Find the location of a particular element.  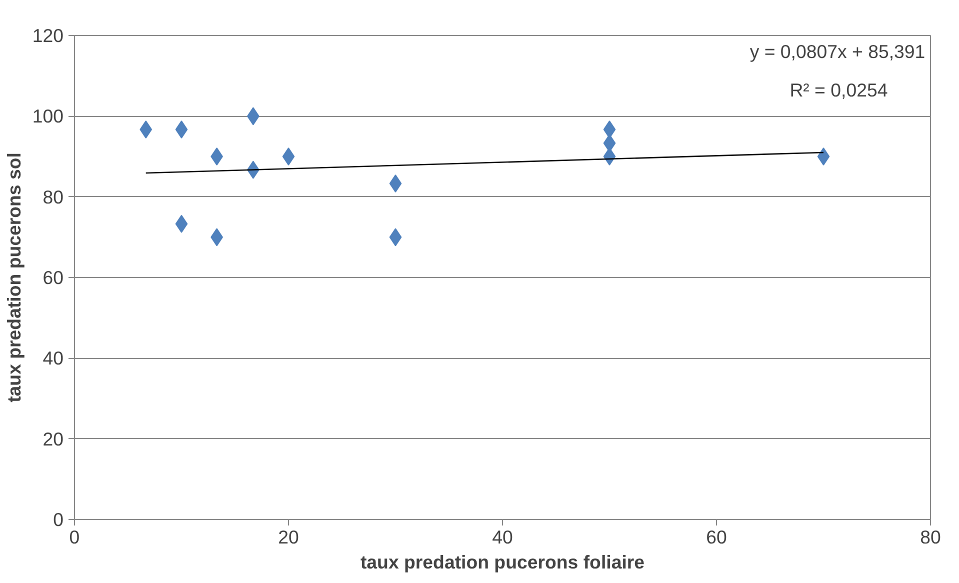

x-axis-title: taux predation pucerons foliaire is located at coordinates (502, 562).